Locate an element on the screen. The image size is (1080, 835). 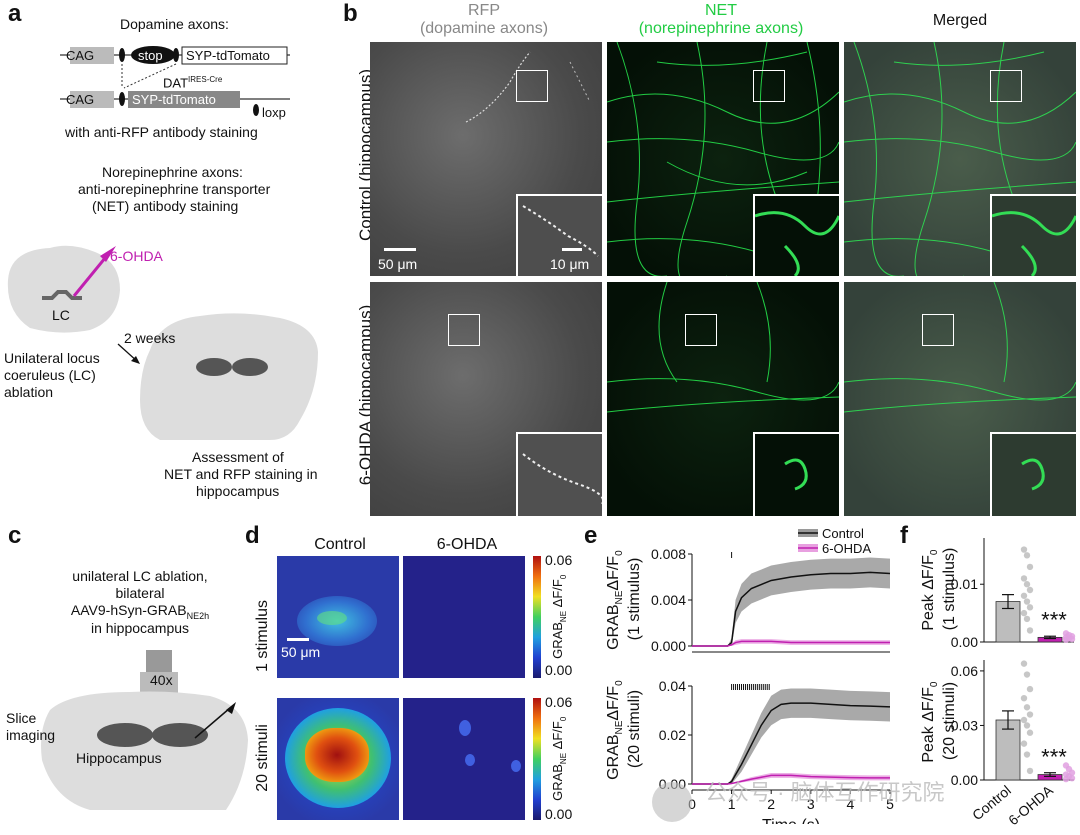
rfp-col-subtitle: (dopamine axons) is located at coordinates (484, 28).